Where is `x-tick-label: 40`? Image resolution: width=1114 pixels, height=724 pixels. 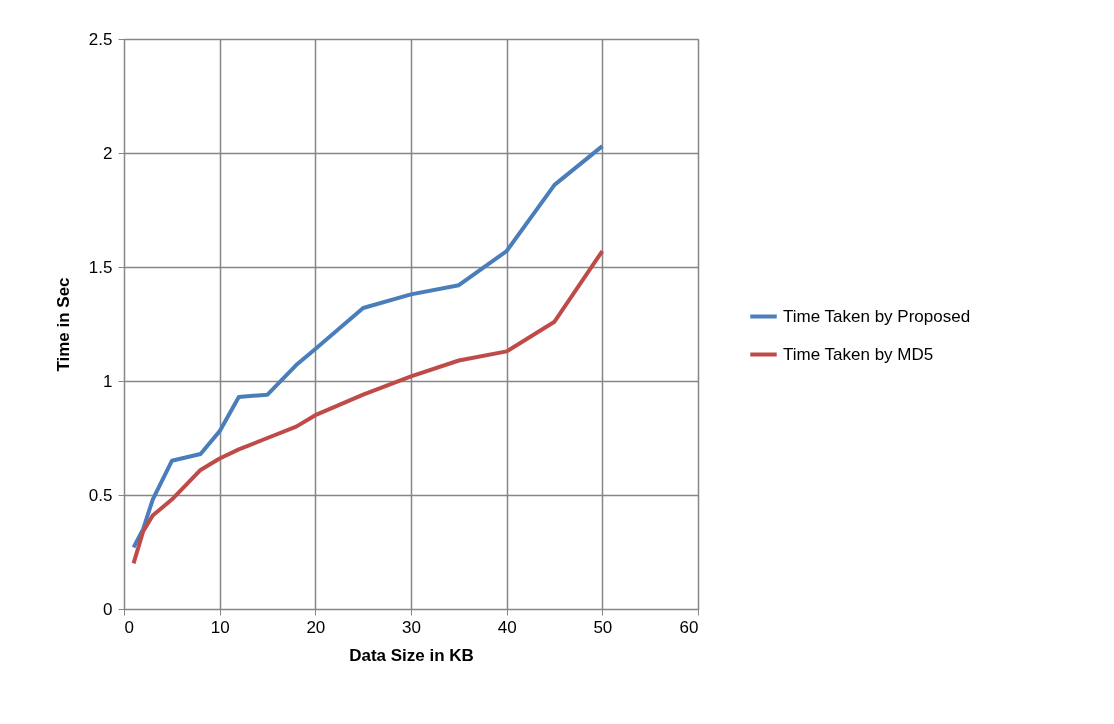 x-tick-label: 40 is located at coordinates (507, 627).